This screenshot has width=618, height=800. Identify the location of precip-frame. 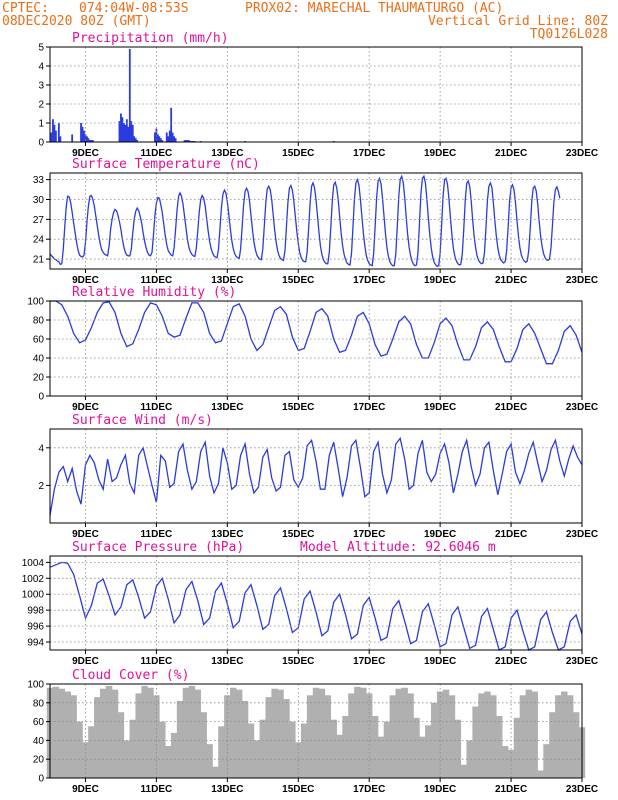
(316, 94).